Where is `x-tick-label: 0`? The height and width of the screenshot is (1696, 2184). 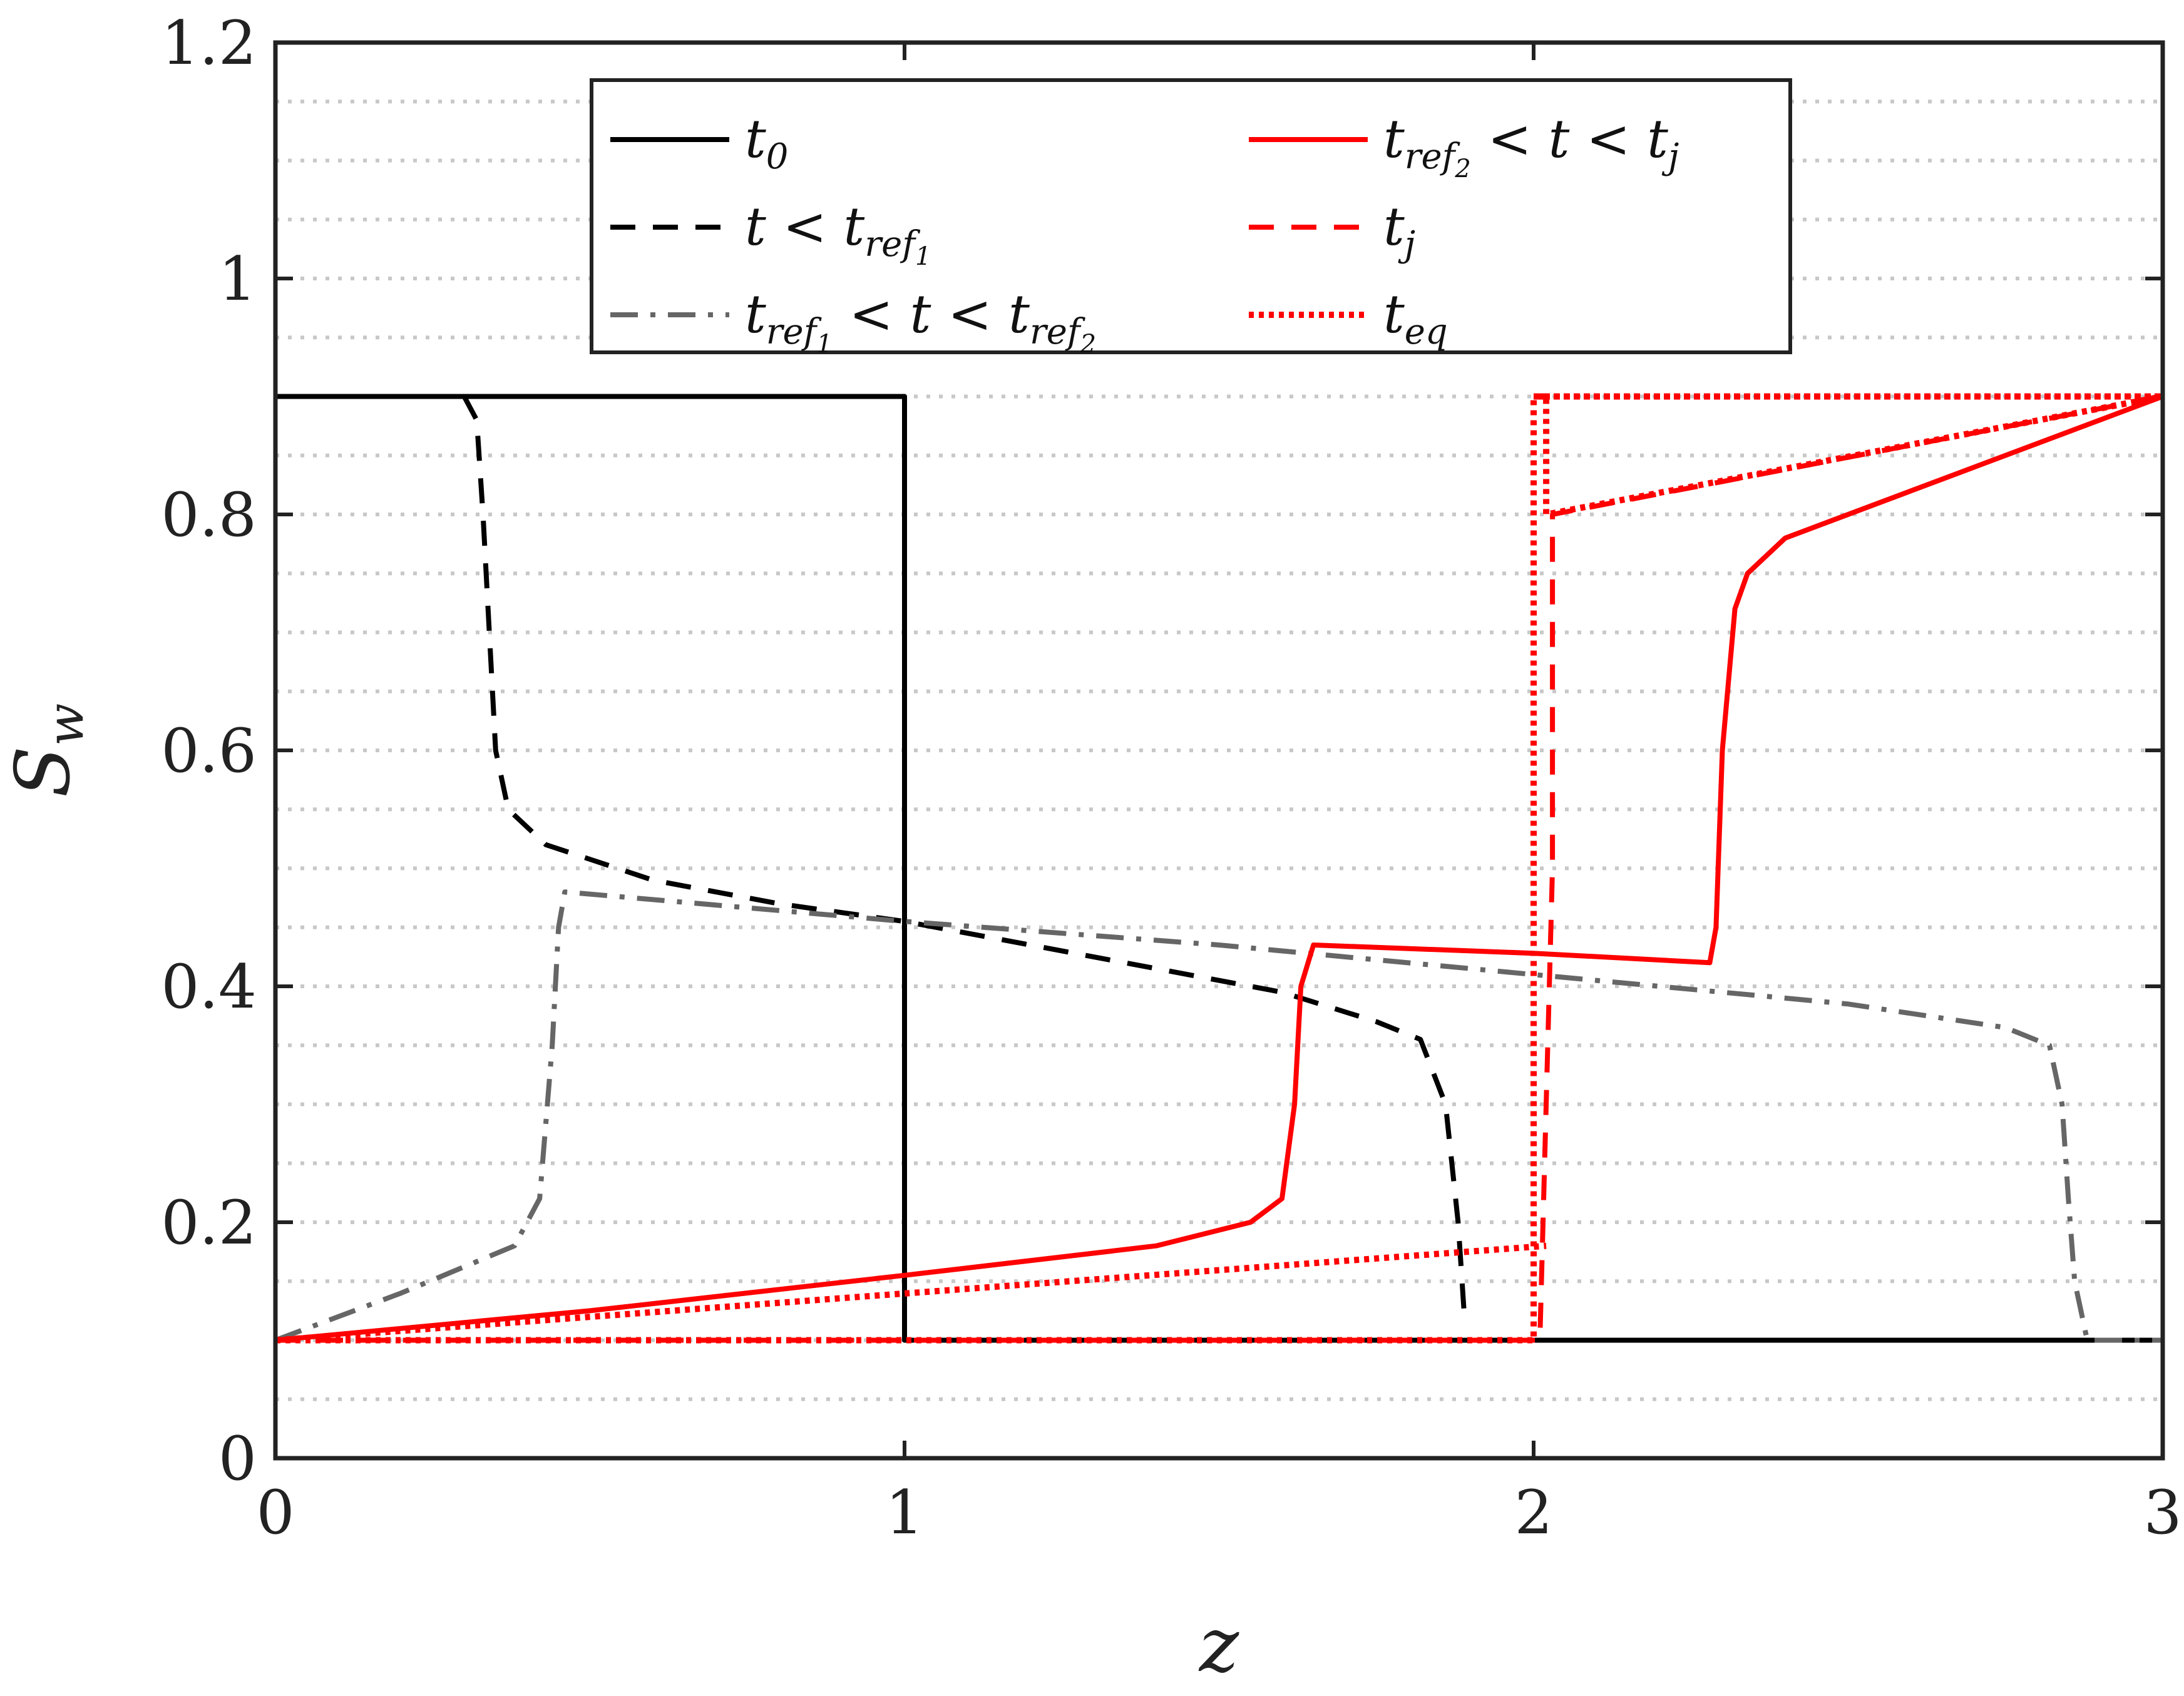 x-tick-label: 0 is located at coordinates (275, 1513).